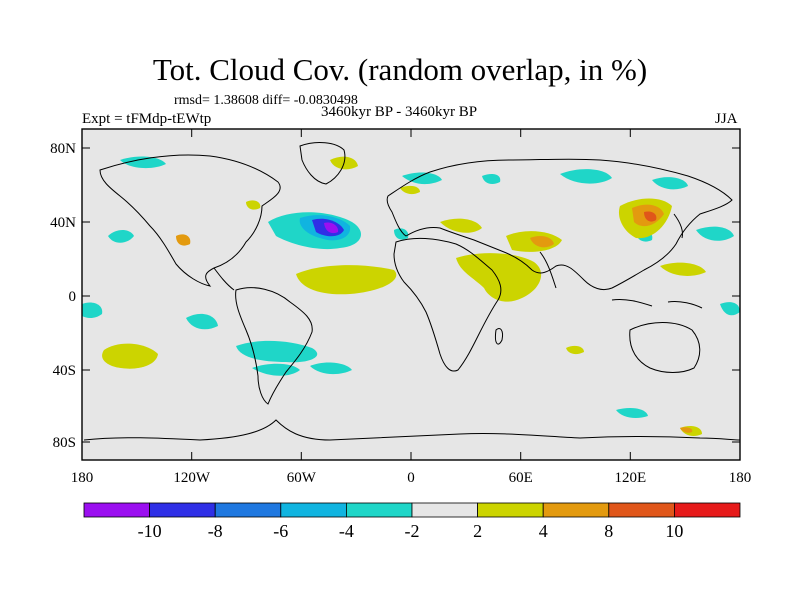 This screenshot has height=600, width=800. I want to click on lon-tick-label: 0, so click(411, 478).